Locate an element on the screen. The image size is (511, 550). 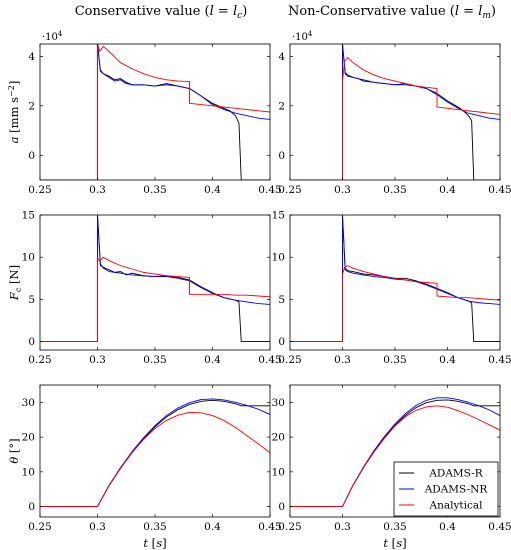
y-axis-label: Fc [N] is located at coordinates (15, 283).